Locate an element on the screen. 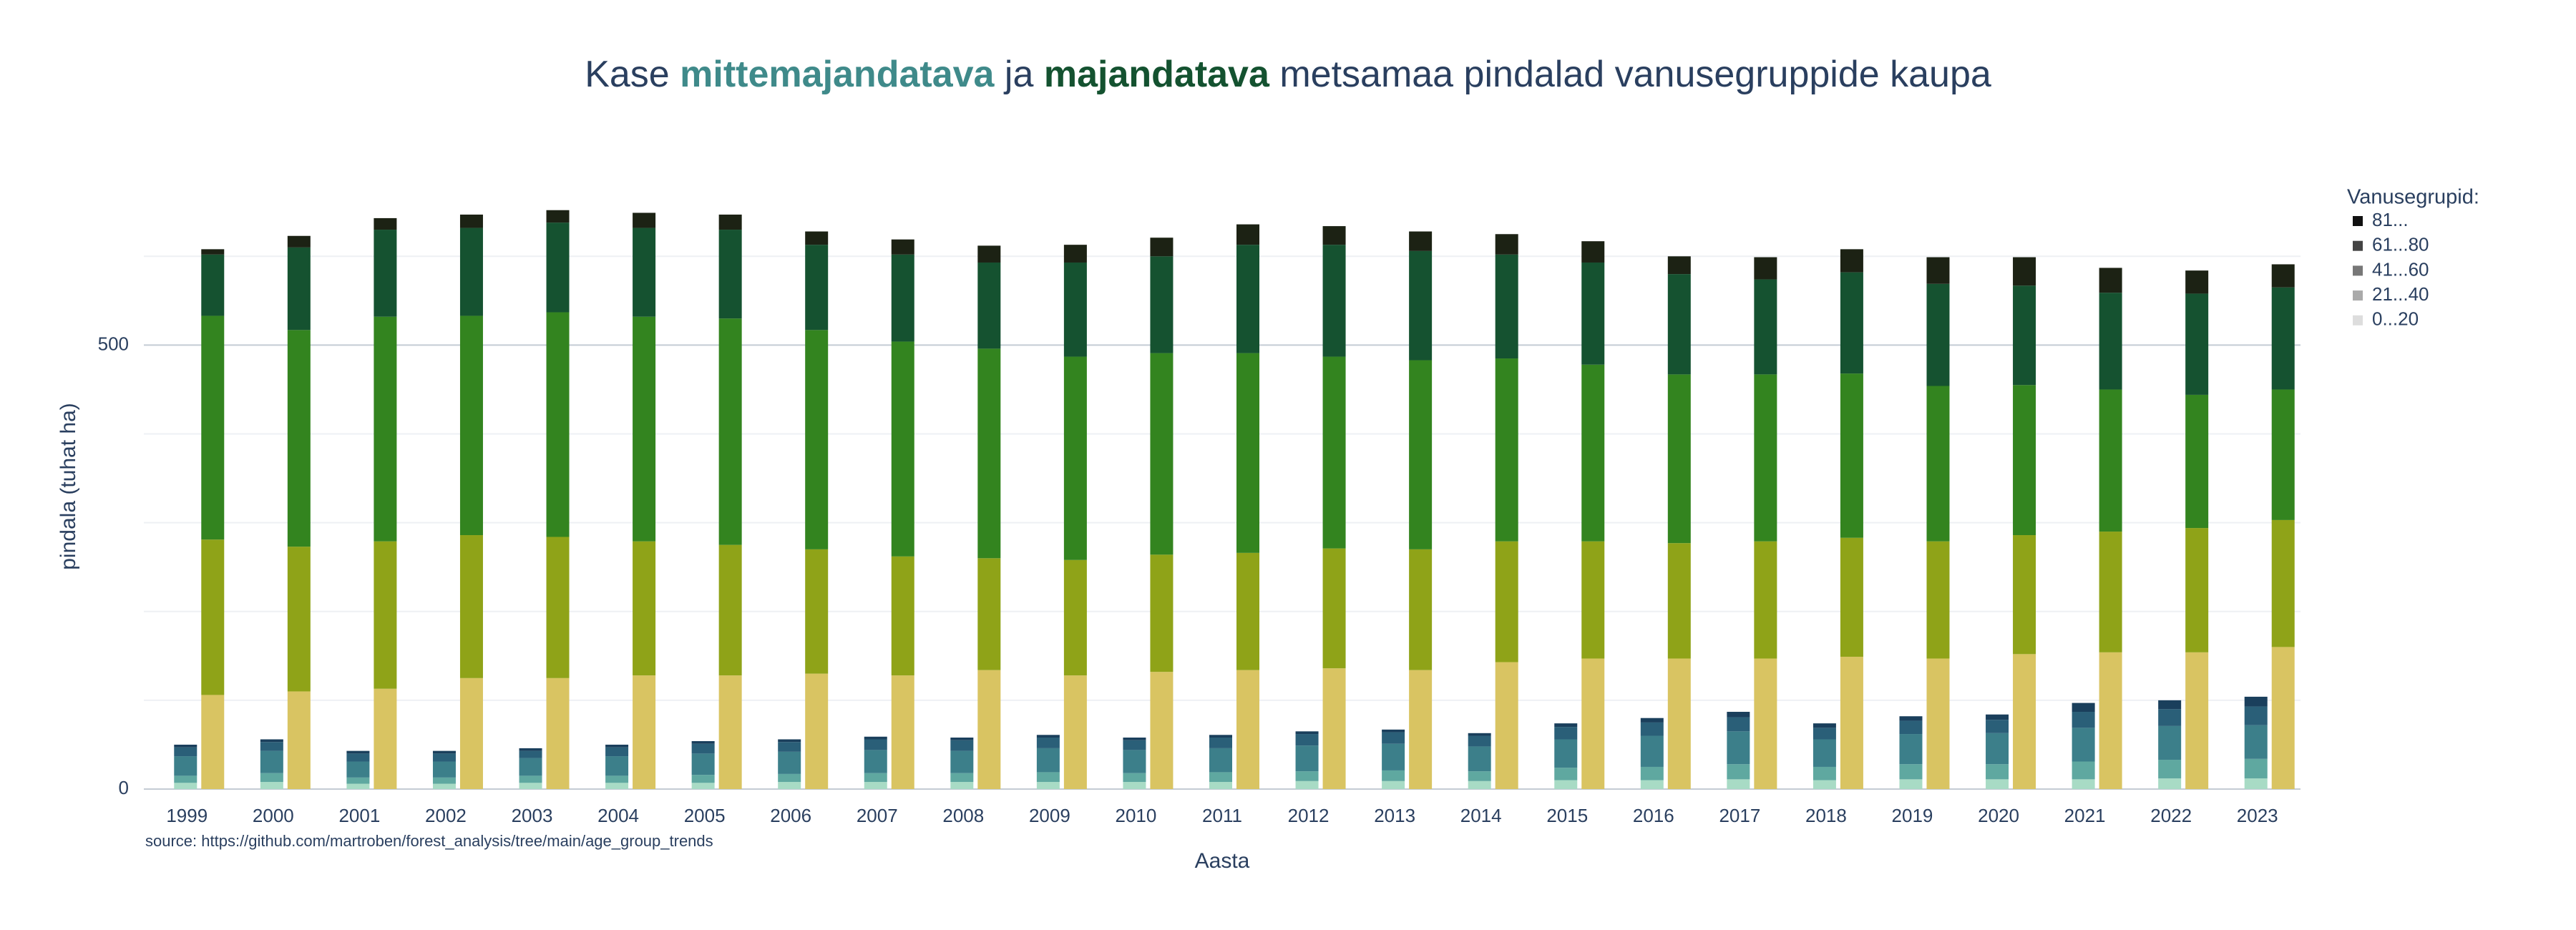 The image size is (2576, 930). x-tick-label: 2021 is located at coordinates (2085, 815).